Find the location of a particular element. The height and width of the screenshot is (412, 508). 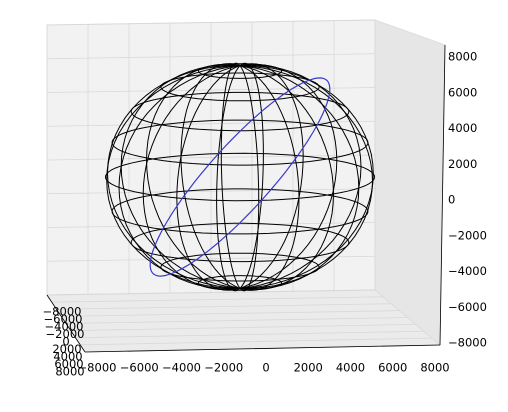

x-tick-label: 6000 is located at coordinates (392, 368).